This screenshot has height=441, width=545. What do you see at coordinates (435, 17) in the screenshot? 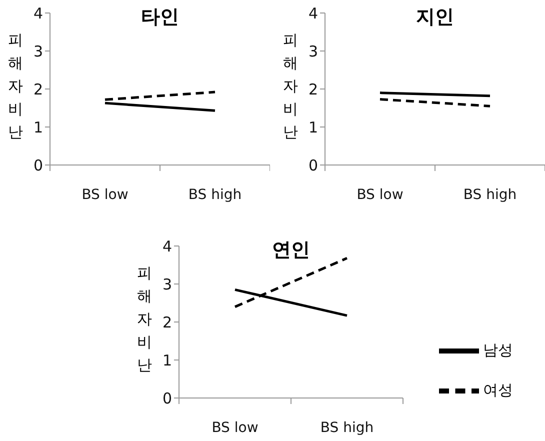
I see `chart-title: 지인` at bounding box center [435, 17].